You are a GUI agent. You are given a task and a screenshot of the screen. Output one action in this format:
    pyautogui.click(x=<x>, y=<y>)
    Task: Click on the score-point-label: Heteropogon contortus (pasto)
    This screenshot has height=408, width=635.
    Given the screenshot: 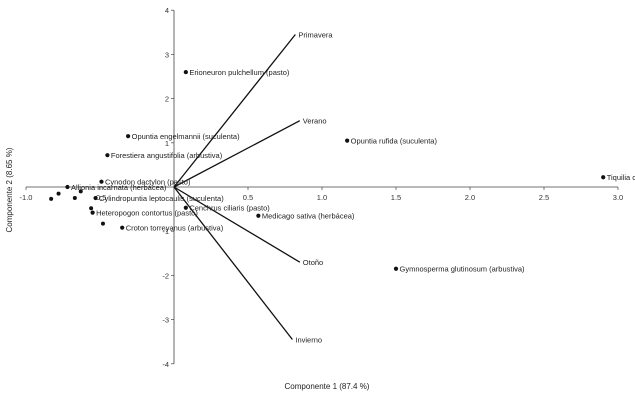 What is the action you would take?
    pyautogui.click(x=147, y=212)
    